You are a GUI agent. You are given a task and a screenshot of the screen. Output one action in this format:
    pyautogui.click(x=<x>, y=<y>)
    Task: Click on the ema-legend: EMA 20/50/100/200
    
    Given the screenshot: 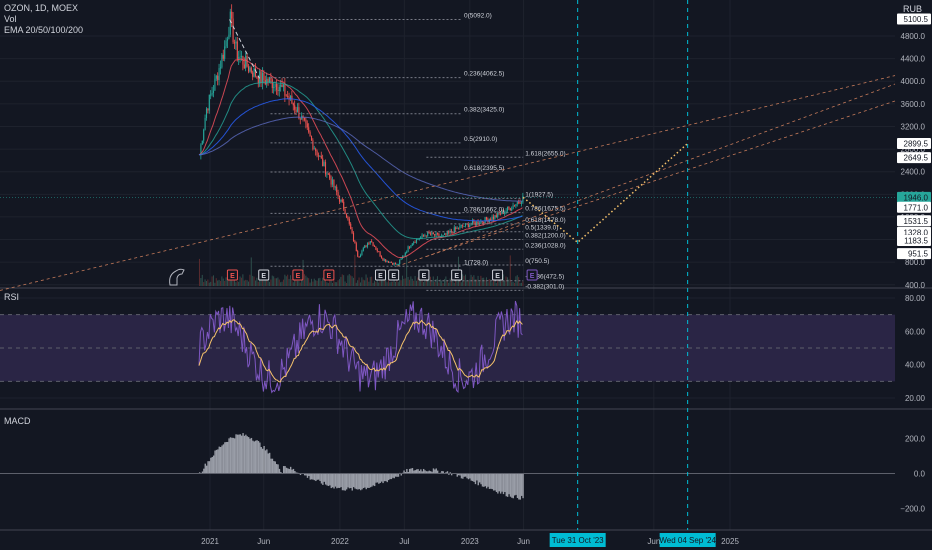 What is the action you would take?
    pyautogui.click(x=44, y=30)
    